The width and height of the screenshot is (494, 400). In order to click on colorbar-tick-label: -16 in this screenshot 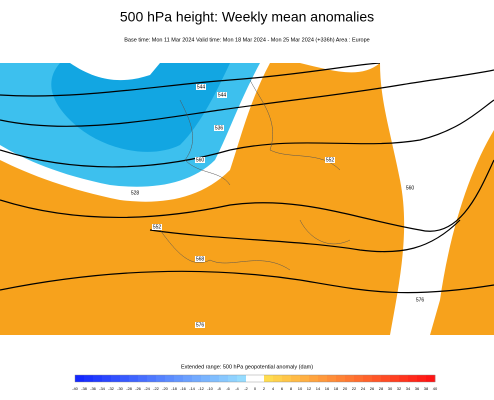, I will do `click(183, 388)`.